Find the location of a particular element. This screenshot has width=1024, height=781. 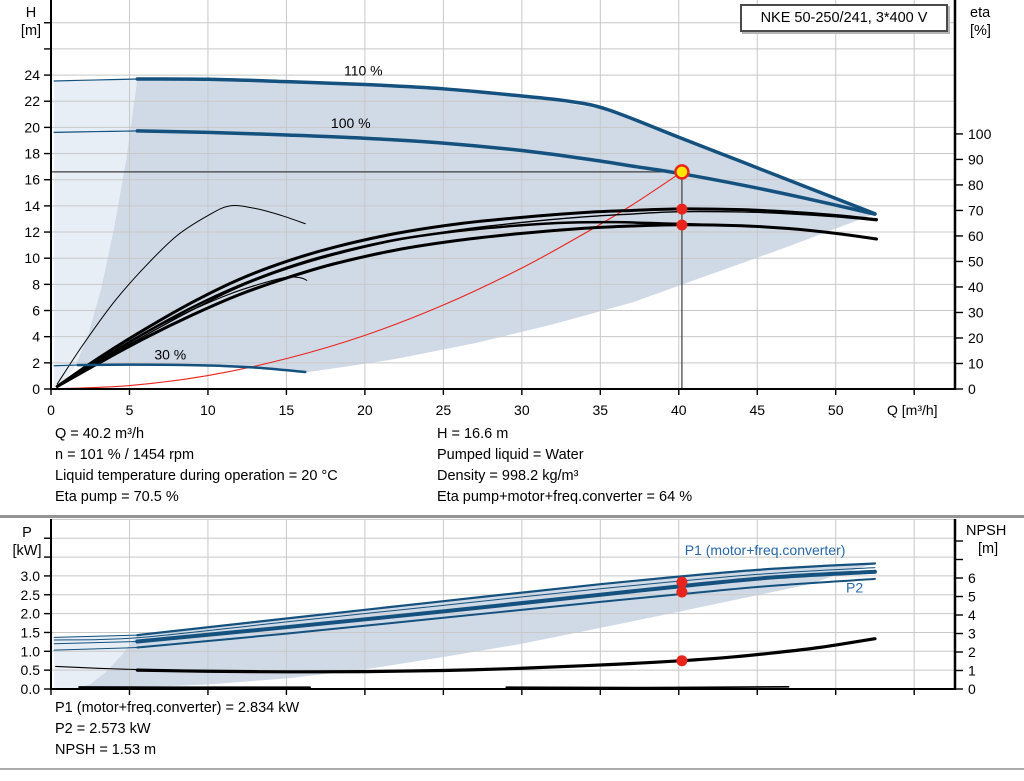

x-tick-label: 0 is located at coordinates (51, 410).